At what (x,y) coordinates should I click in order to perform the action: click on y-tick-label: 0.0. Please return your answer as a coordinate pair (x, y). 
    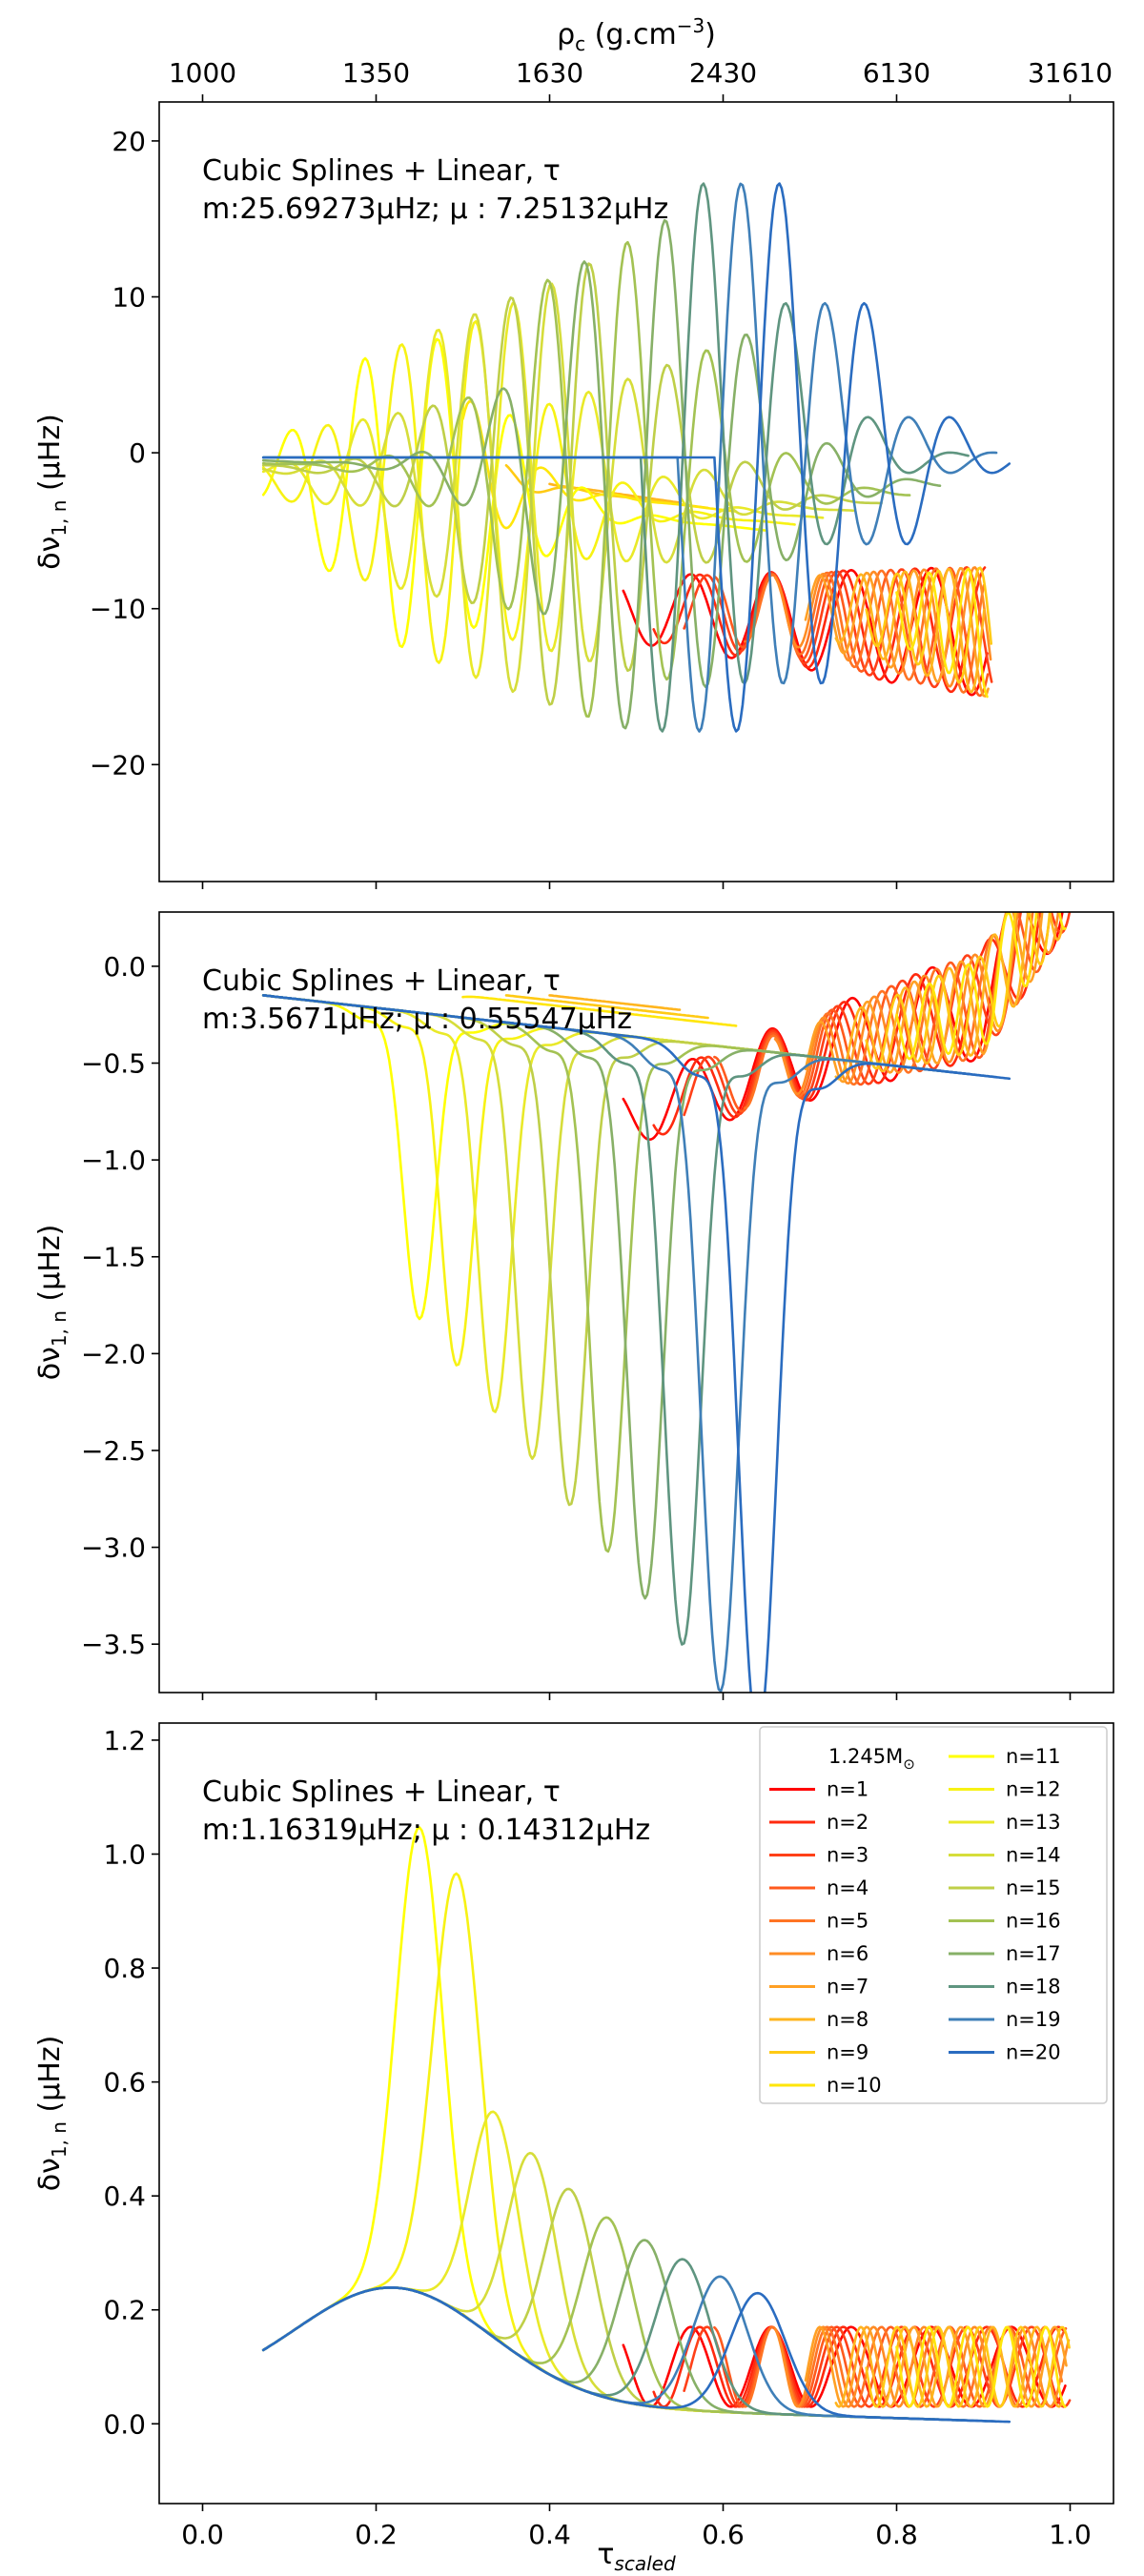
    Looking at the image, I should click on (125, 967).